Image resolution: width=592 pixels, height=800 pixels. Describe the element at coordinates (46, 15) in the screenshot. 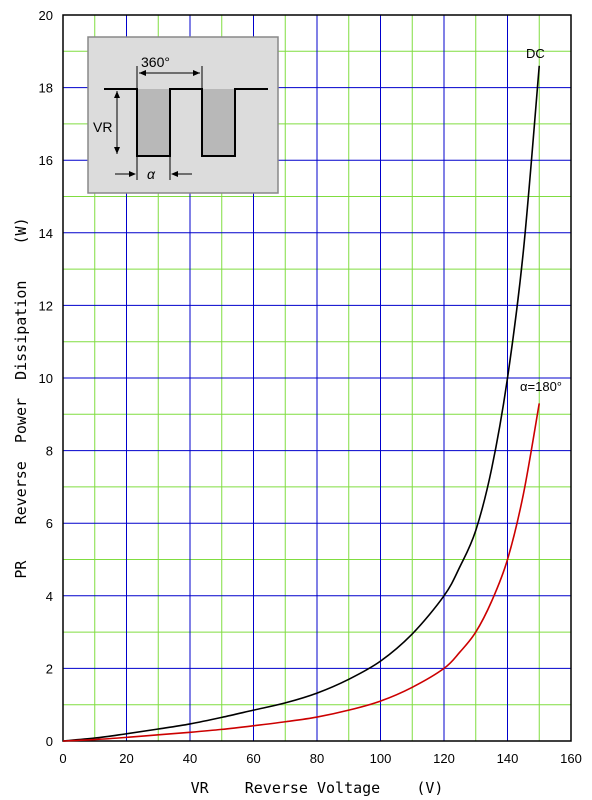

I see `y-tick-label: 20` at that location.